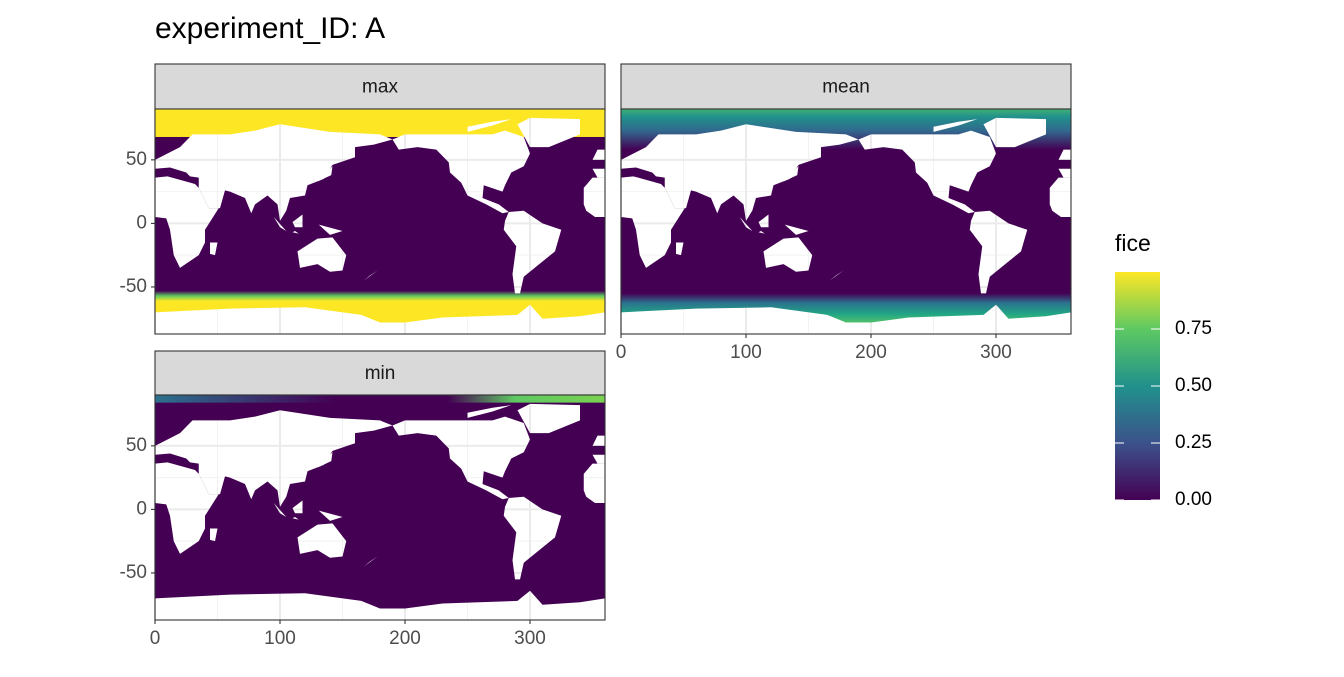 Image resolution: width=1344 pixels, height=677 pixels. Describe the element at coordinates (1193, 499) in the screenshot. I see `legend-label: 0.00` at that location.